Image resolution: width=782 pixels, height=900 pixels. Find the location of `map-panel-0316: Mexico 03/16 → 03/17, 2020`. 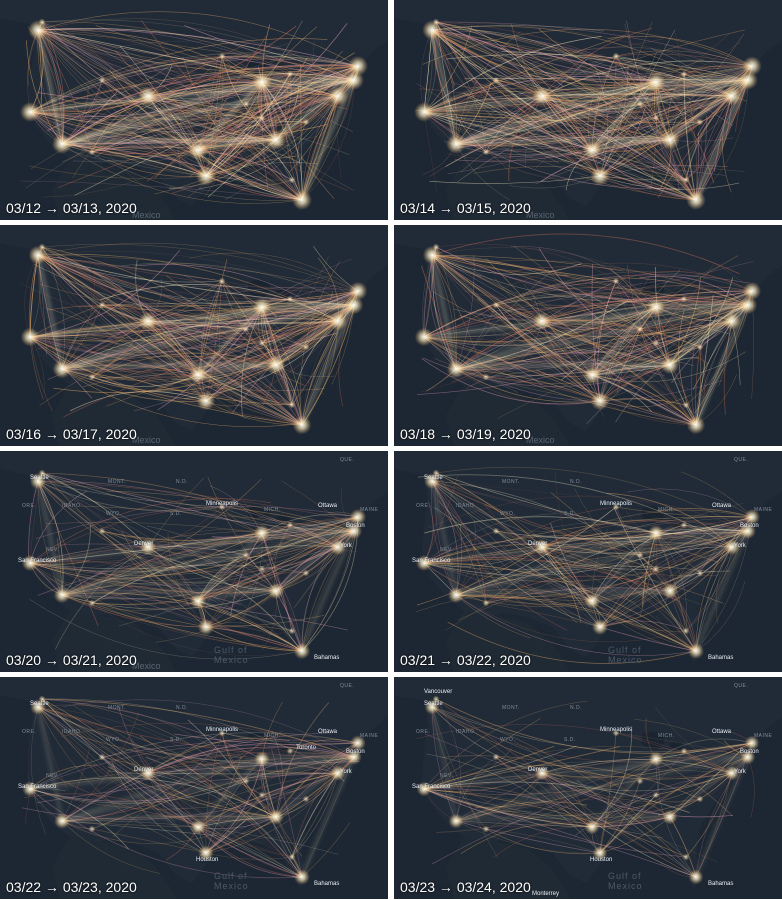

map-panel-0316: Mexico 03/16 → 03/17, 2020 is located at coordinates (194, 335).